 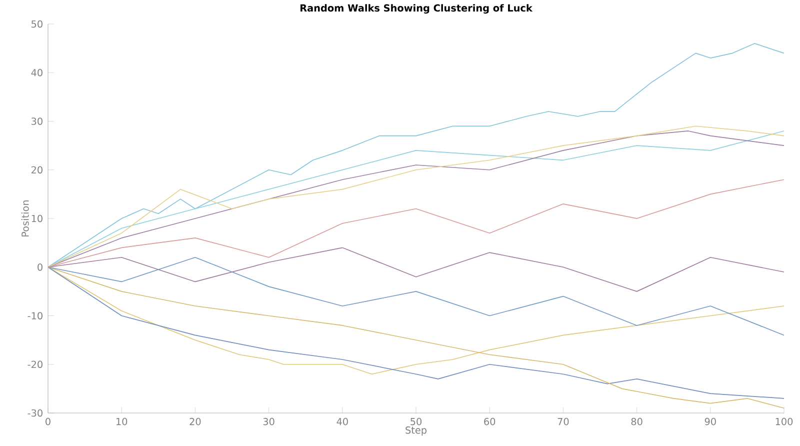 What do you see at coordinates (35, 316) in the screenshot?
I see `y-tick-label: -10` at bounding box center [35, 316].